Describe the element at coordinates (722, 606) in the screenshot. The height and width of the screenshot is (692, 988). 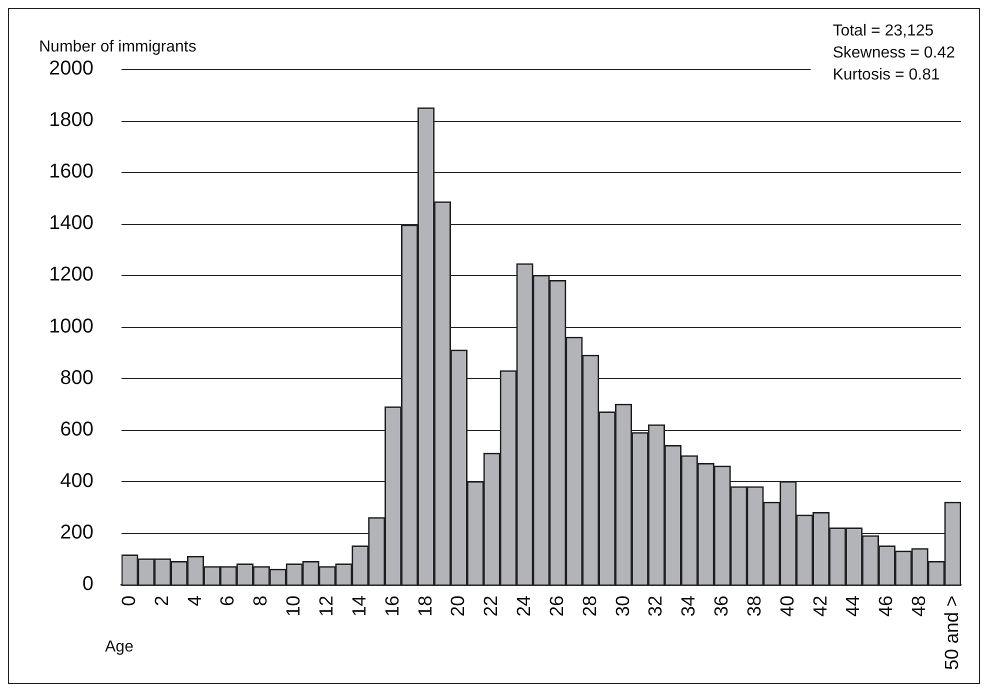
I see `x-tick-label: 36` at that location.